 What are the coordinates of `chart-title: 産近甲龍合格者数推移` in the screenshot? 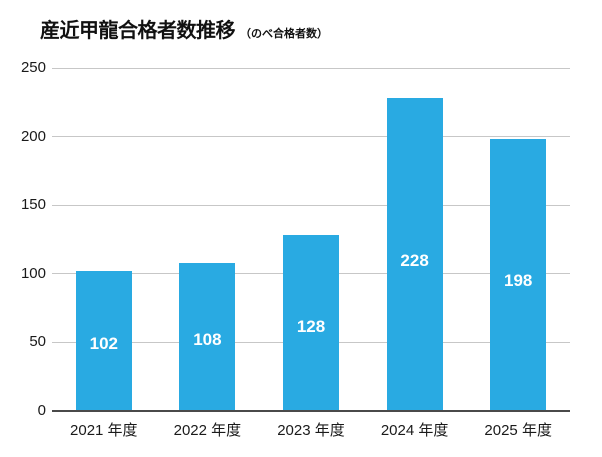 It's located at (138, 30).